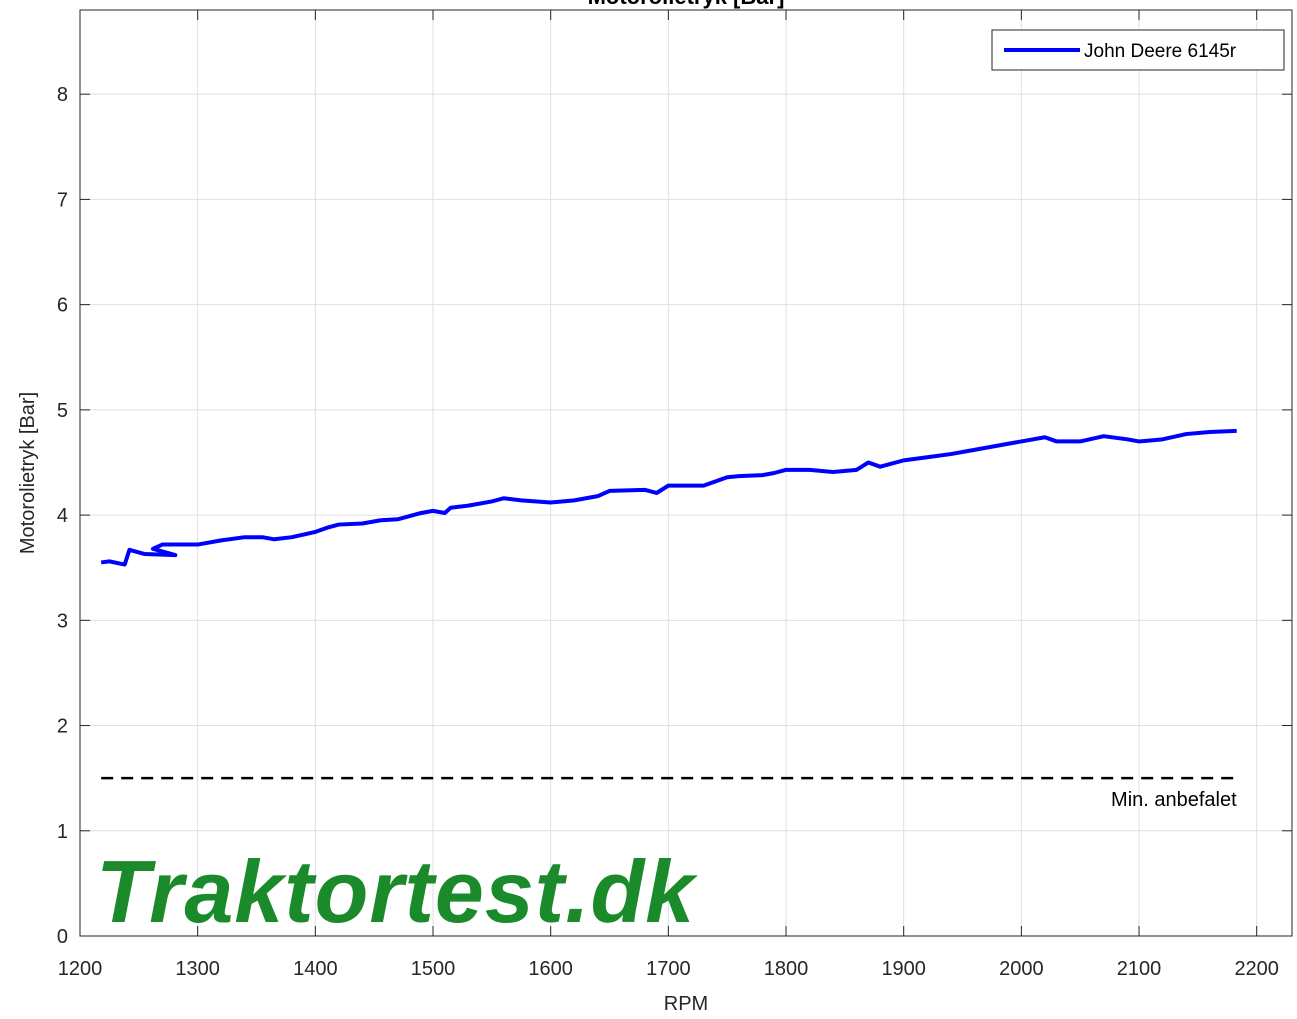  Describe the element at coordinates (1160, 51) in the screenshot. I see `legend-label: John Deere 6145r` at that location.